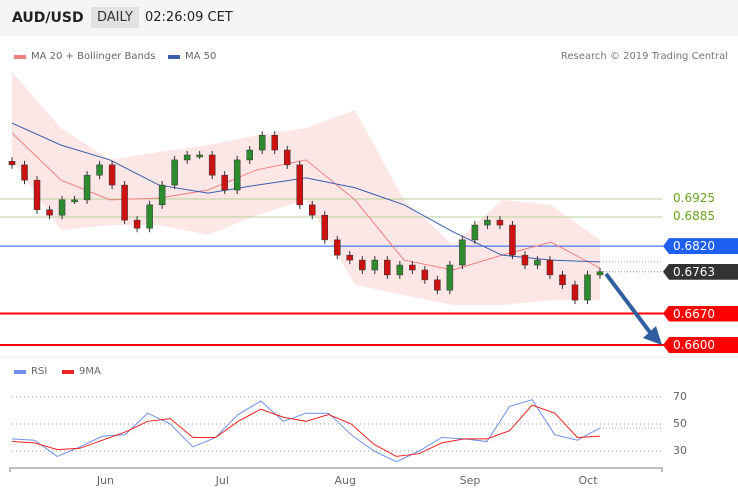  Describe the element at coordinates (39, 371) in the screenshot. I see `legend-rsi-label: RSI` at that location.